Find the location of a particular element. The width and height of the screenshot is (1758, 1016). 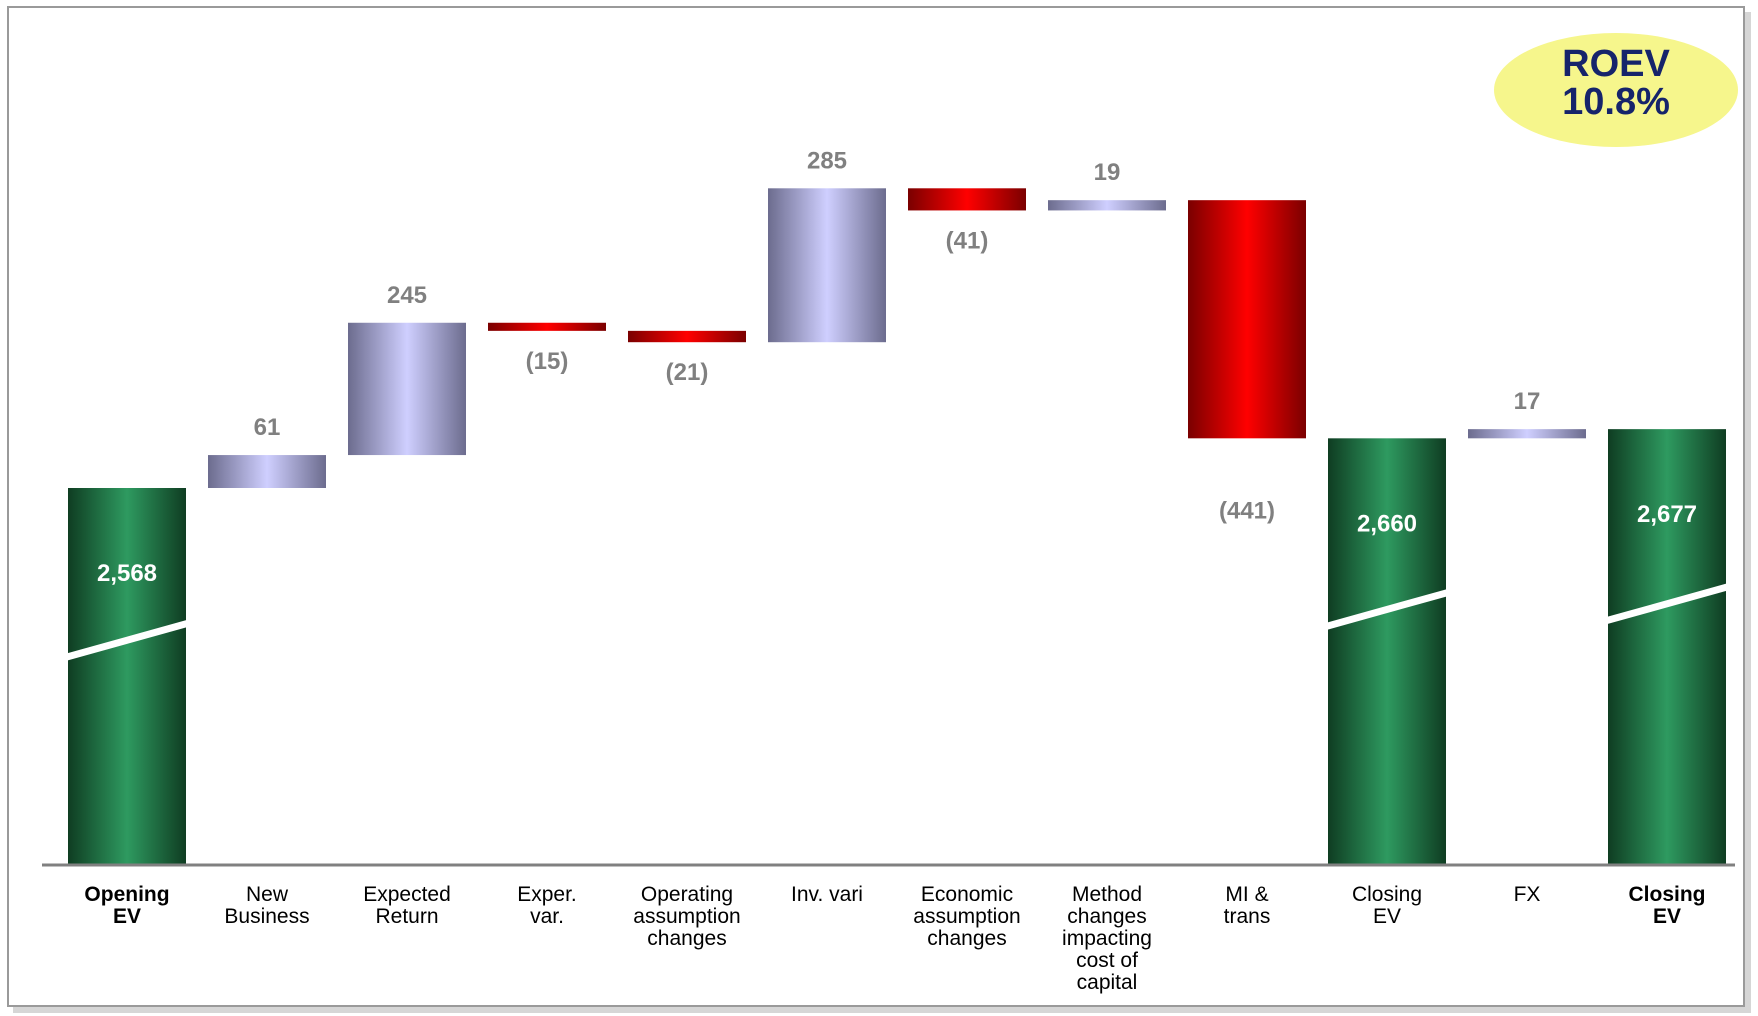

value-label-1: 2,568 is located at coordinates (127, 573).